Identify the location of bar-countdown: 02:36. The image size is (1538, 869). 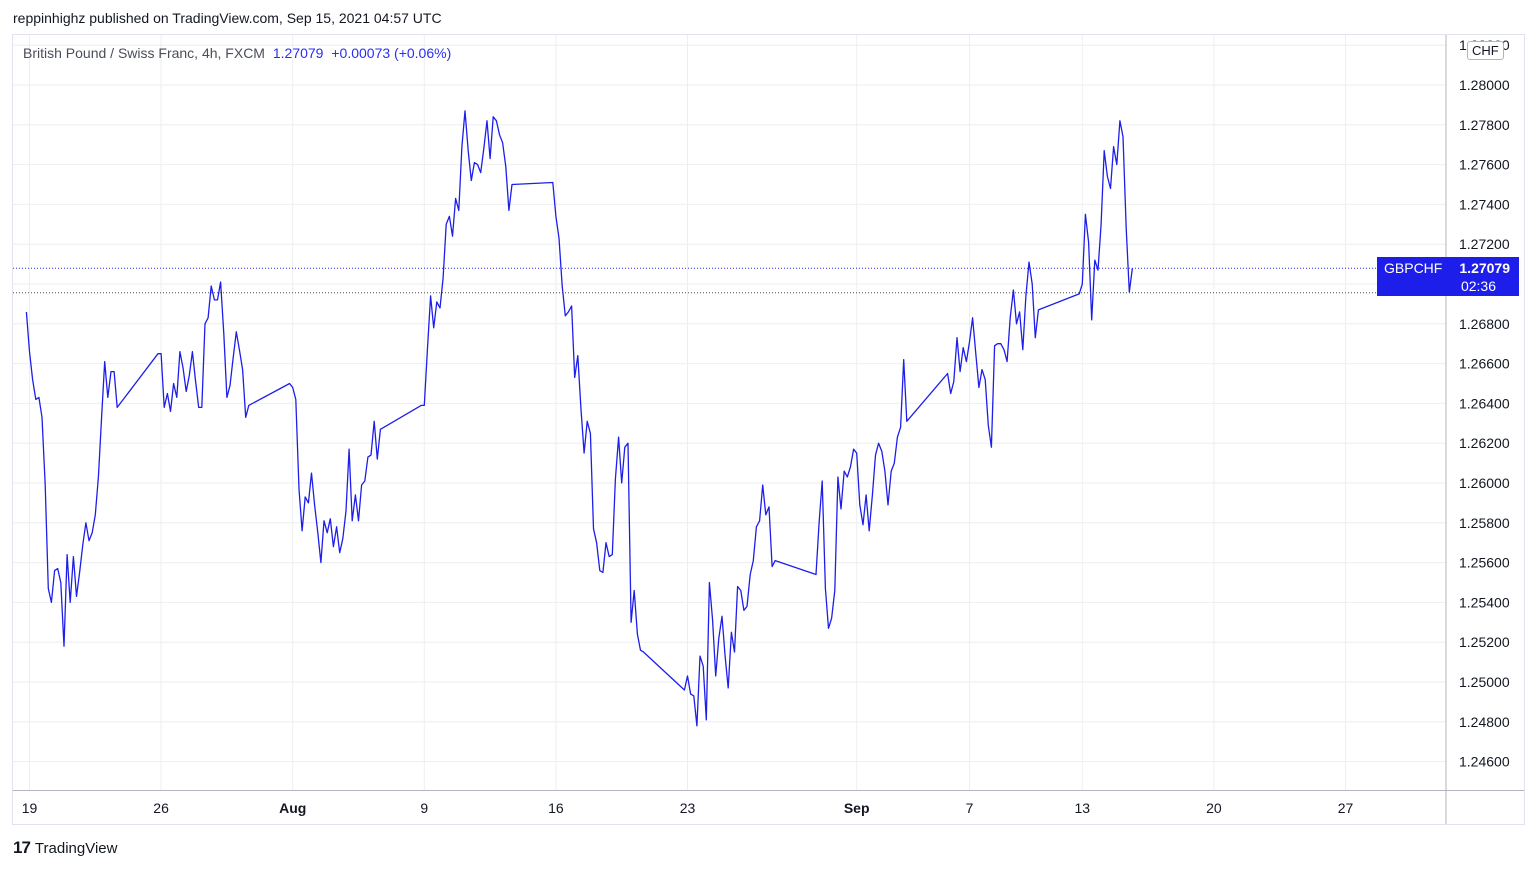
(1478, 286).